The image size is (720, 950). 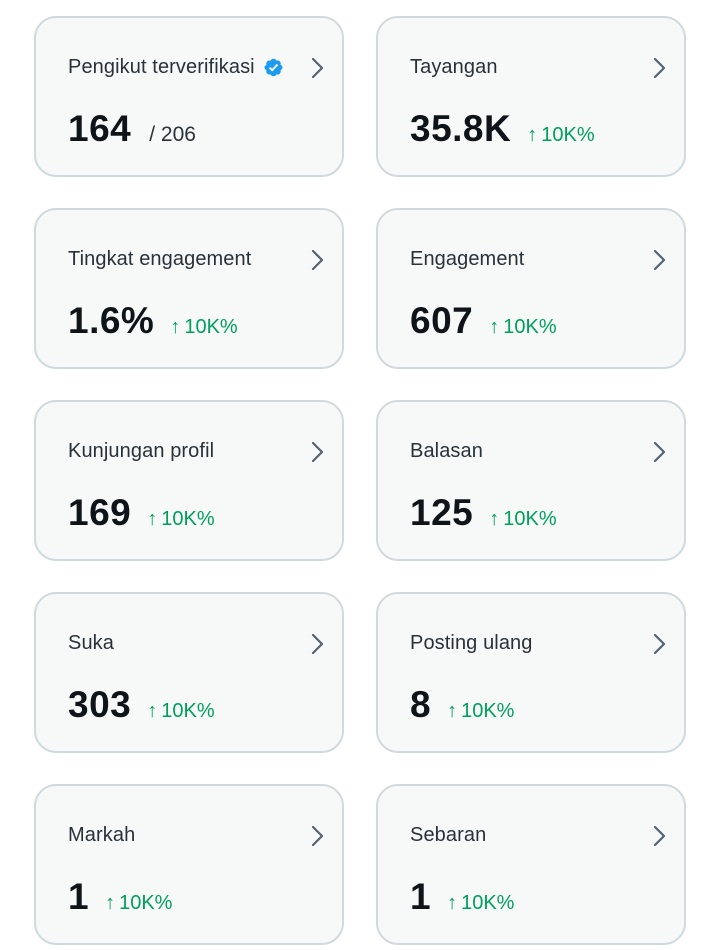 I want to click on metric-title-row: Pengikut terverifikasi, so click(x=176, y=67).